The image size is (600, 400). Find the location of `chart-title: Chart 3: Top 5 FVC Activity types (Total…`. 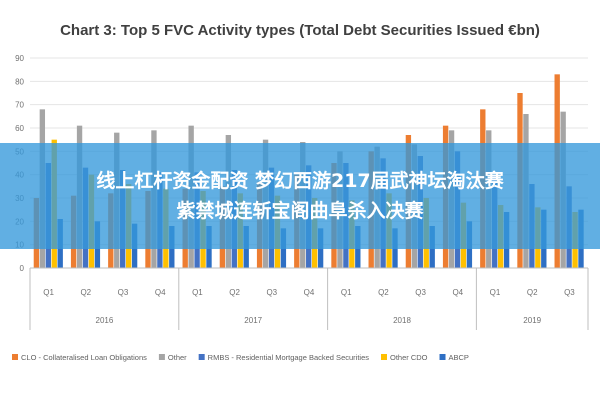

chart-title: Chart 3: Top 5 FVC Activity types (Total… is located at coordinates (300, 30).